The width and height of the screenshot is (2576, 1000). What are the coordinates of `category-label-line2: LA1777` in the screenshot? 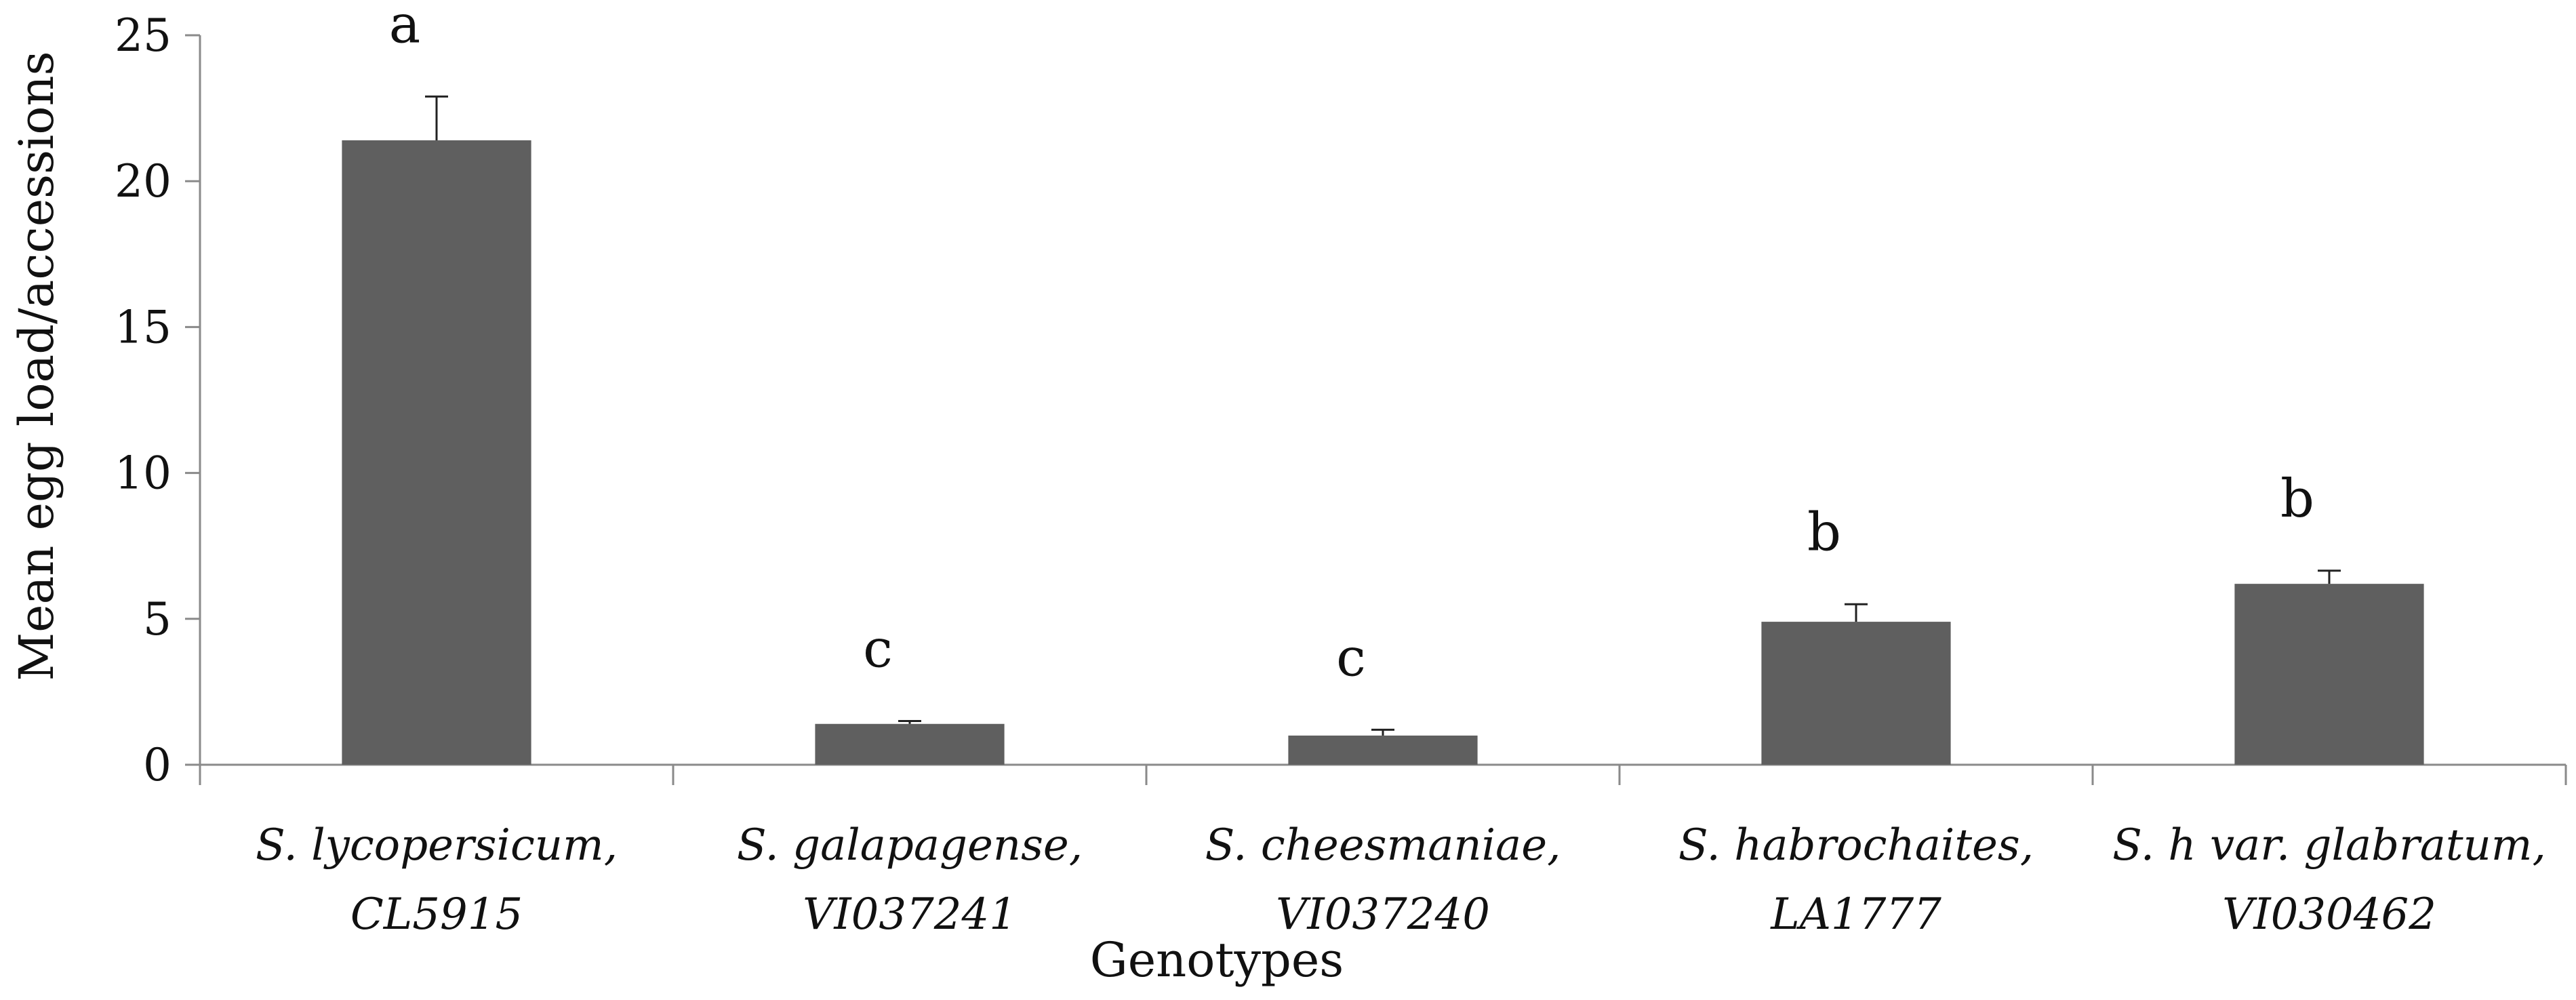 It's located at (1855, 914).